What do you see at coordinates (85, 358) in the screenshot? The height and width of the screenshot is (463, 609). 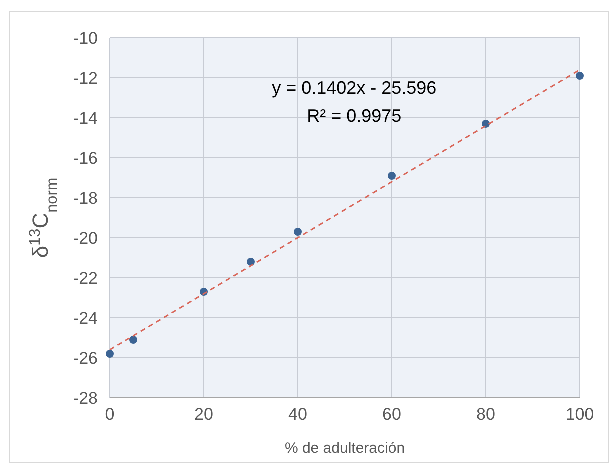 I see `y-tick-label: -26` at bounding box center [85, 358].